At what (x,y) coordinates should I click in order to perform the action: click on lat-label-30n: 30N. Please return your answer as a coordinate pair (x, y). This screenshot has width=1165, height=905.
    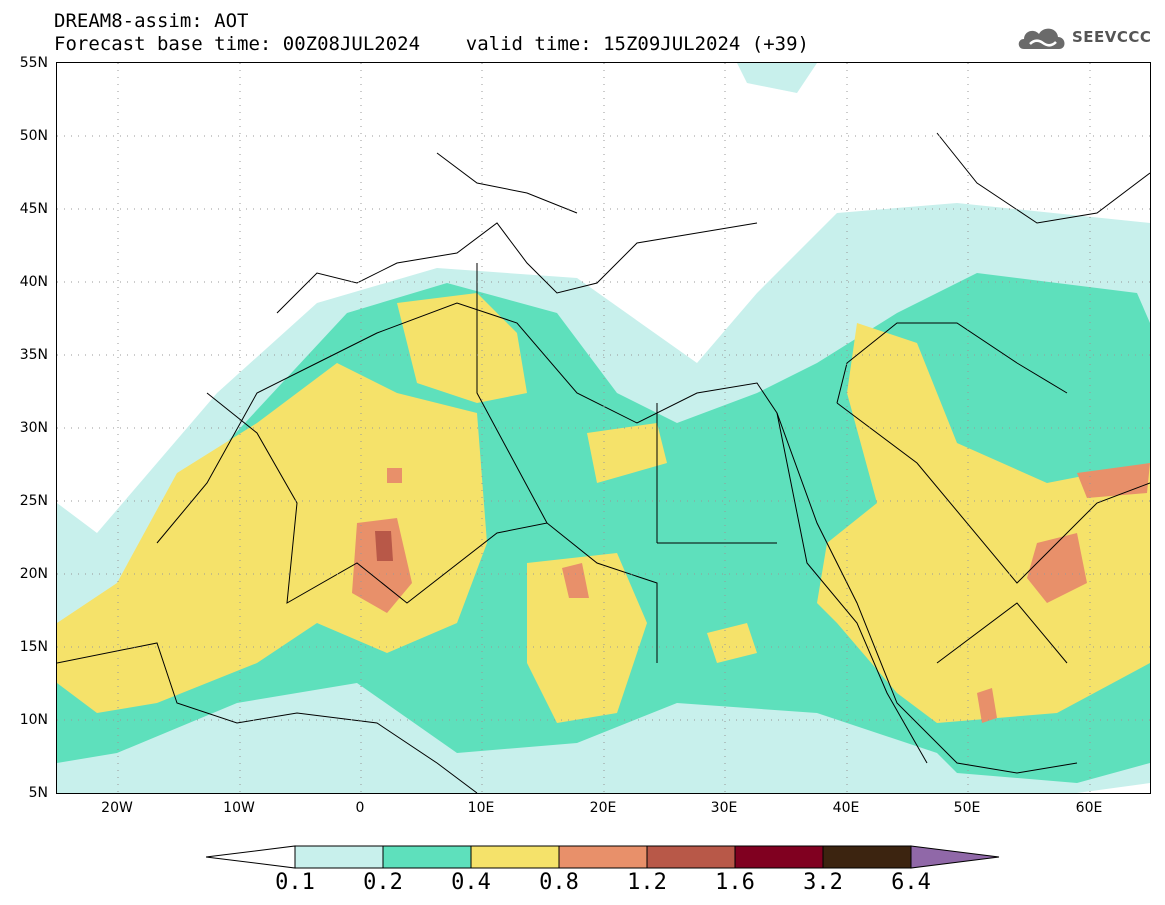
    Looking at the image, I should click on (33, 428).